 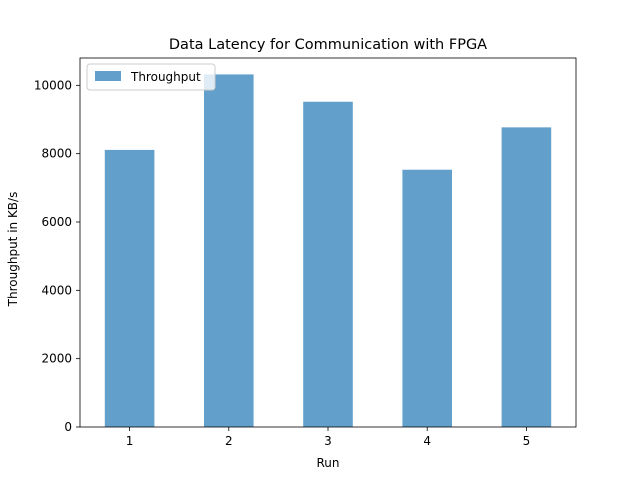 I want to click on legend-swatch-throughput, so click(x=108, y=76).